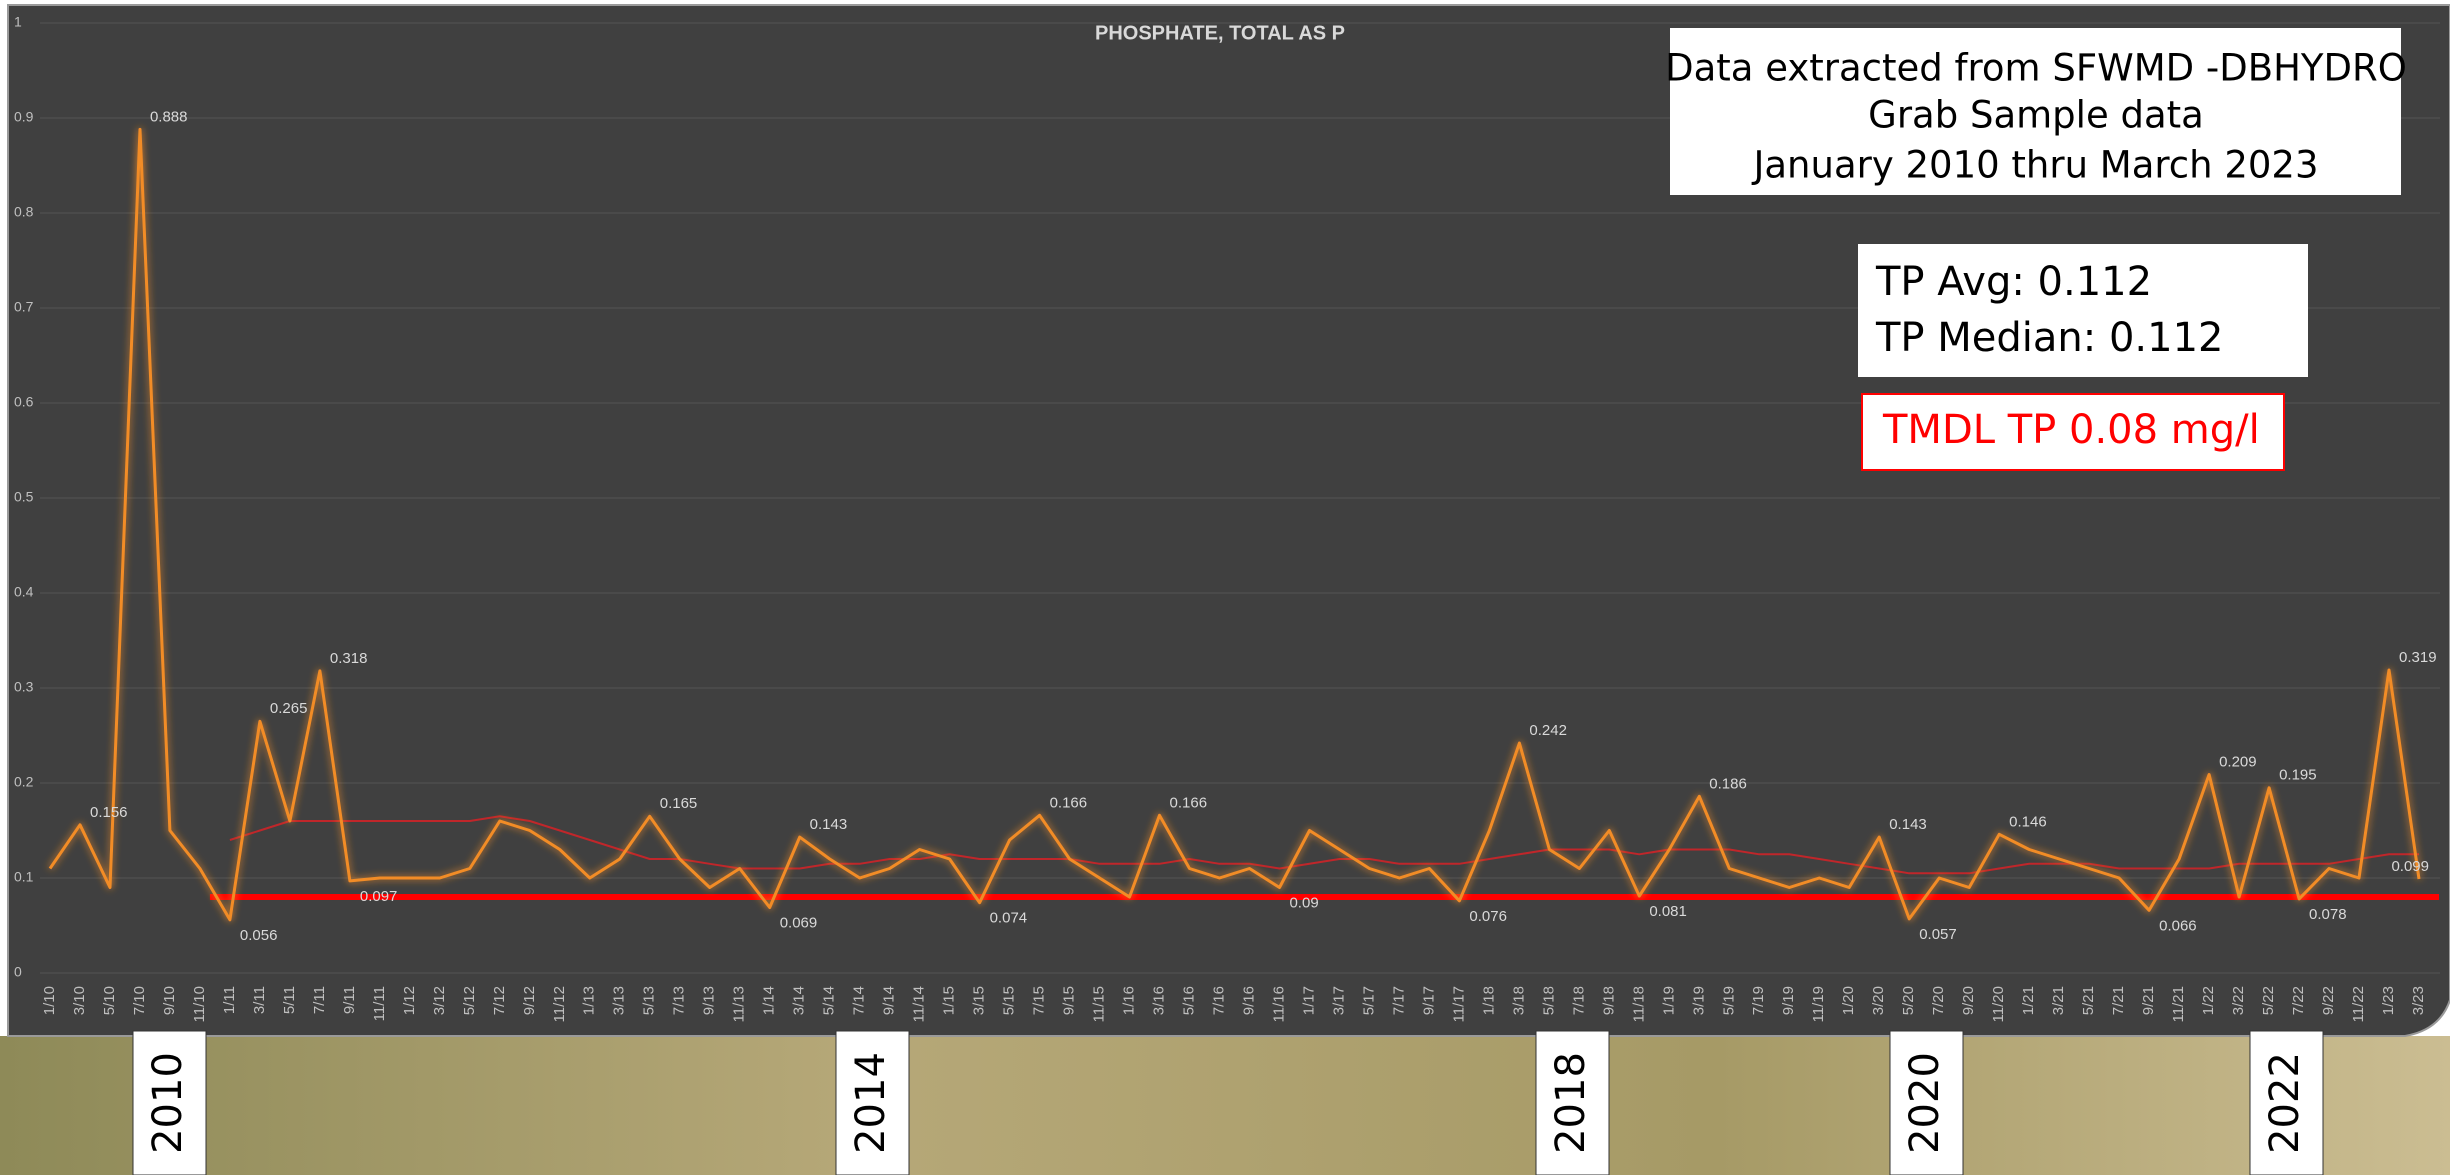  What do you see at coordinates (1998, 1004) in the screenshot?
I see `x-tick-label: 11/20` at bounding box center [1998, 1004].